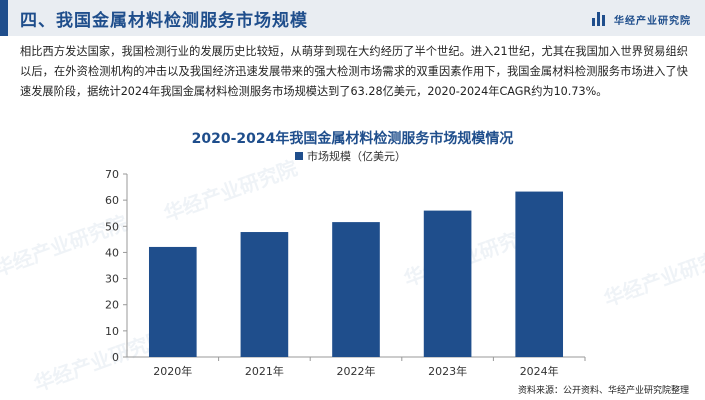 The height and width of the screenshot is (400, 705). What do you see at coordinates (356, 371) in the screenshot?
I see `x-tick-label: 2022年` at bounding box center [356, 371].